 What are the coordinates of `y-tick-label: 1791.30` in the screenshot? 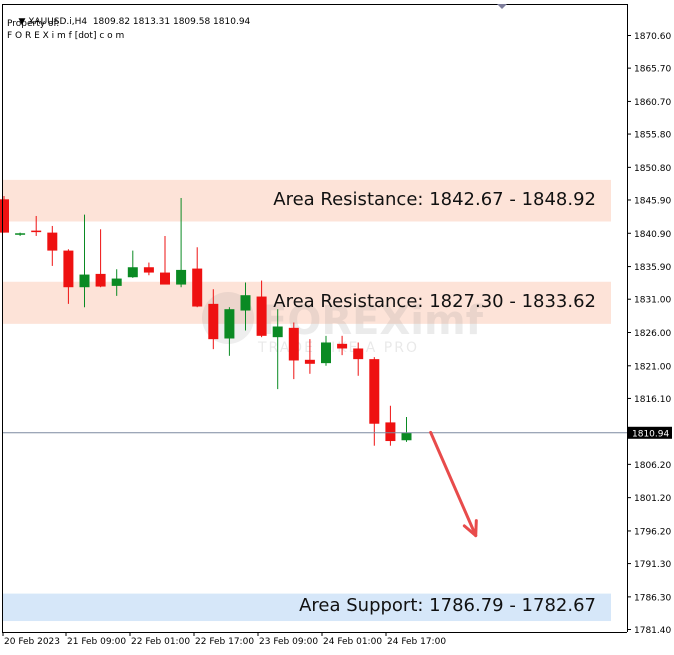 It's located at (652, 565).